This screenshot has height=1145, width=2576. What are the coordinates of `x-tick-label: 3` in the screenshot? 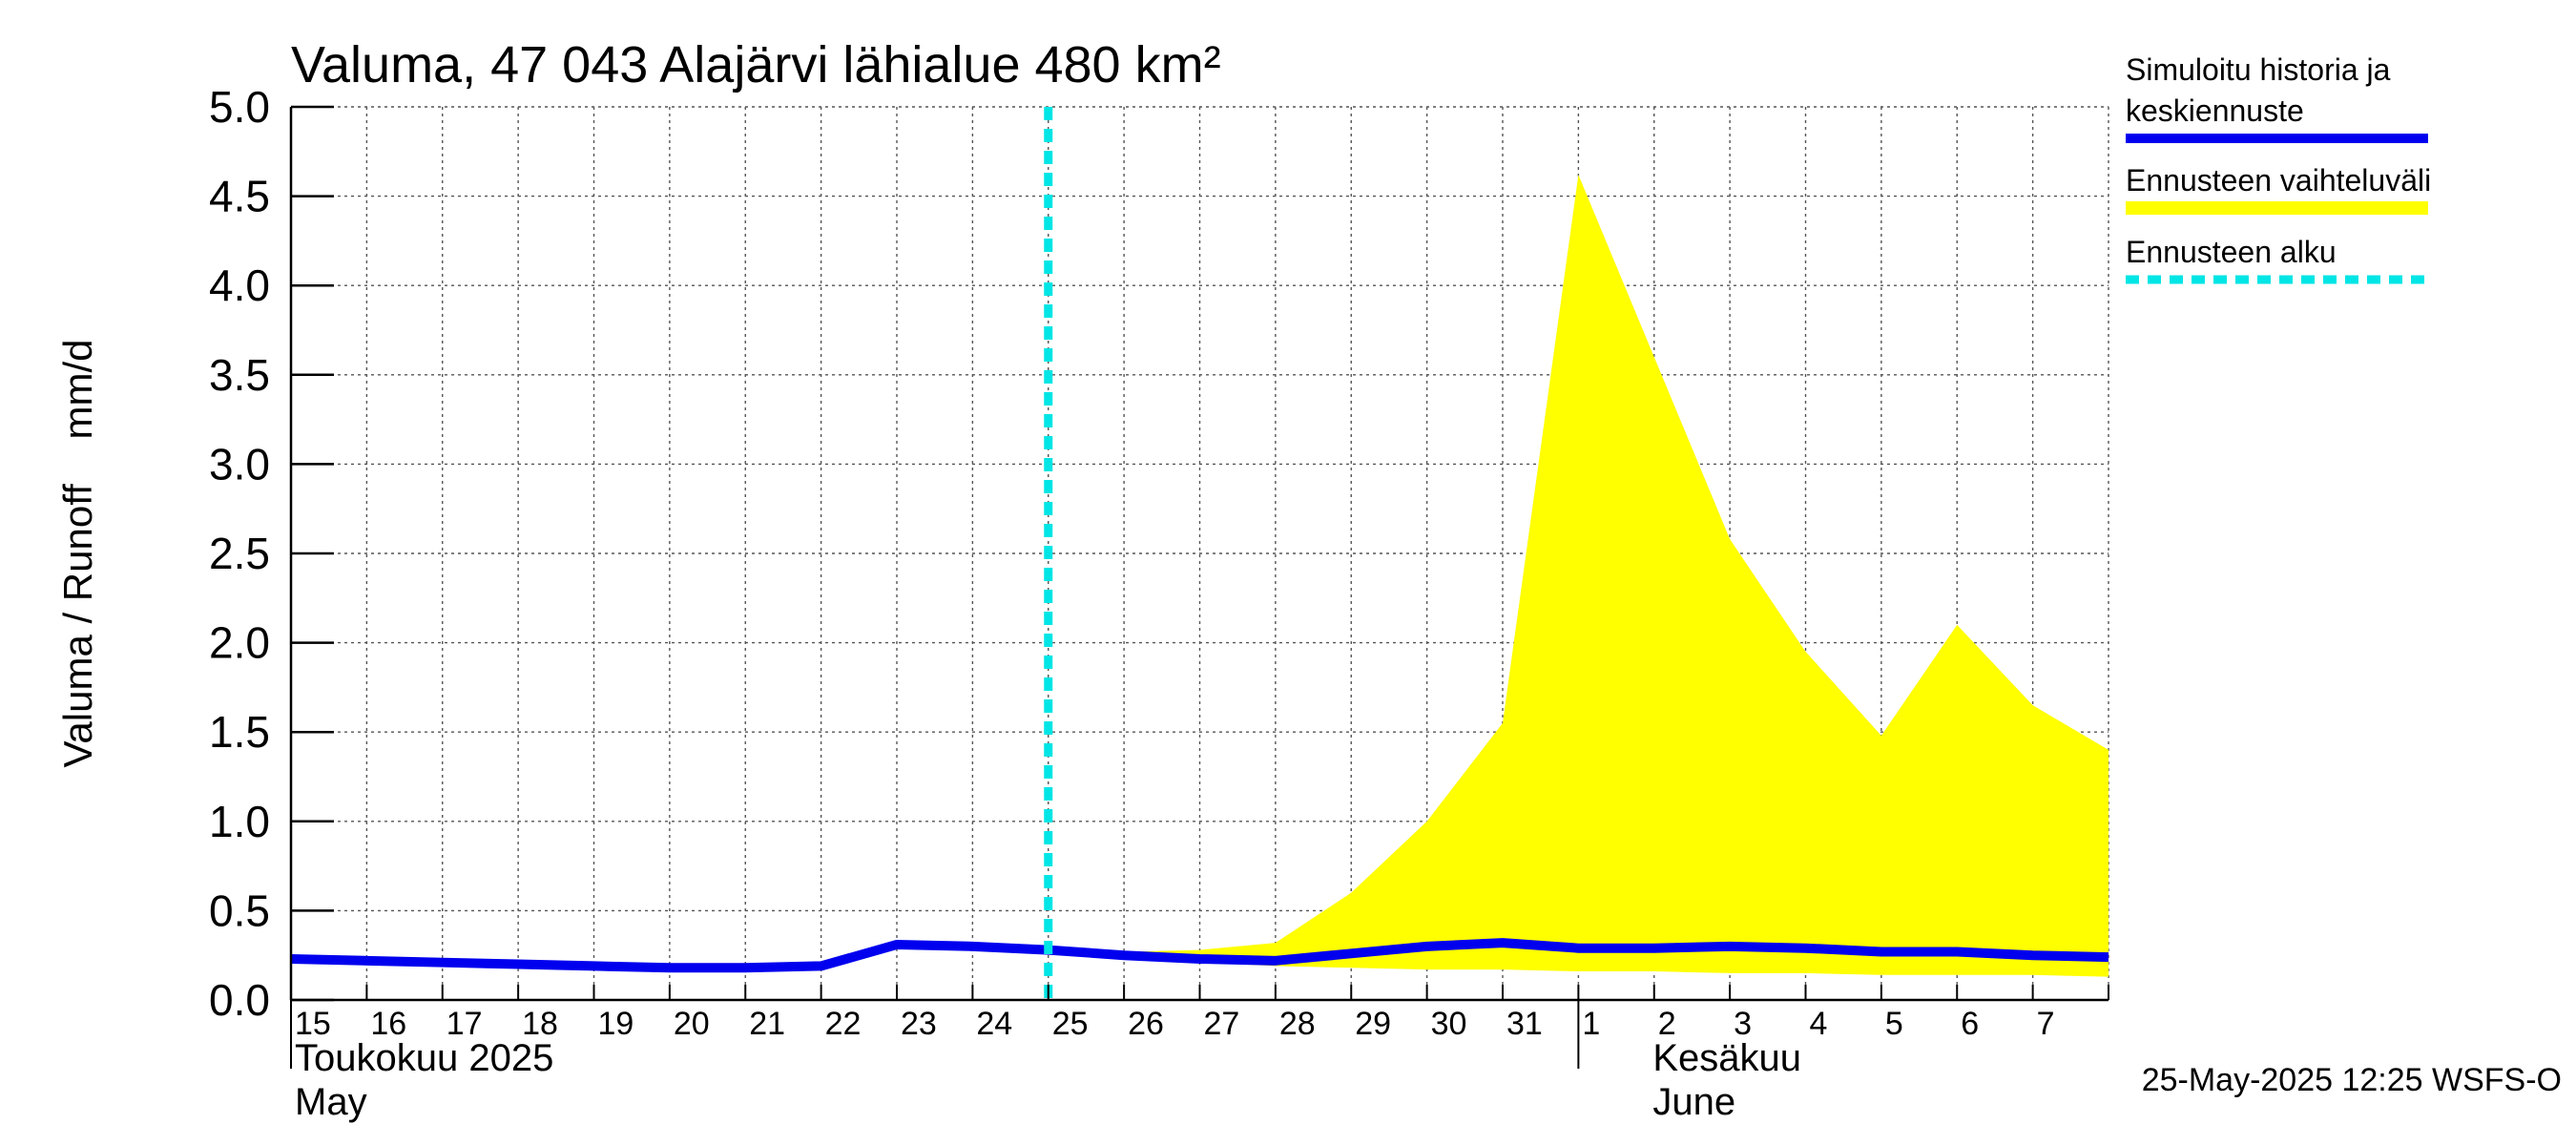 It's located at (1743, 1024).